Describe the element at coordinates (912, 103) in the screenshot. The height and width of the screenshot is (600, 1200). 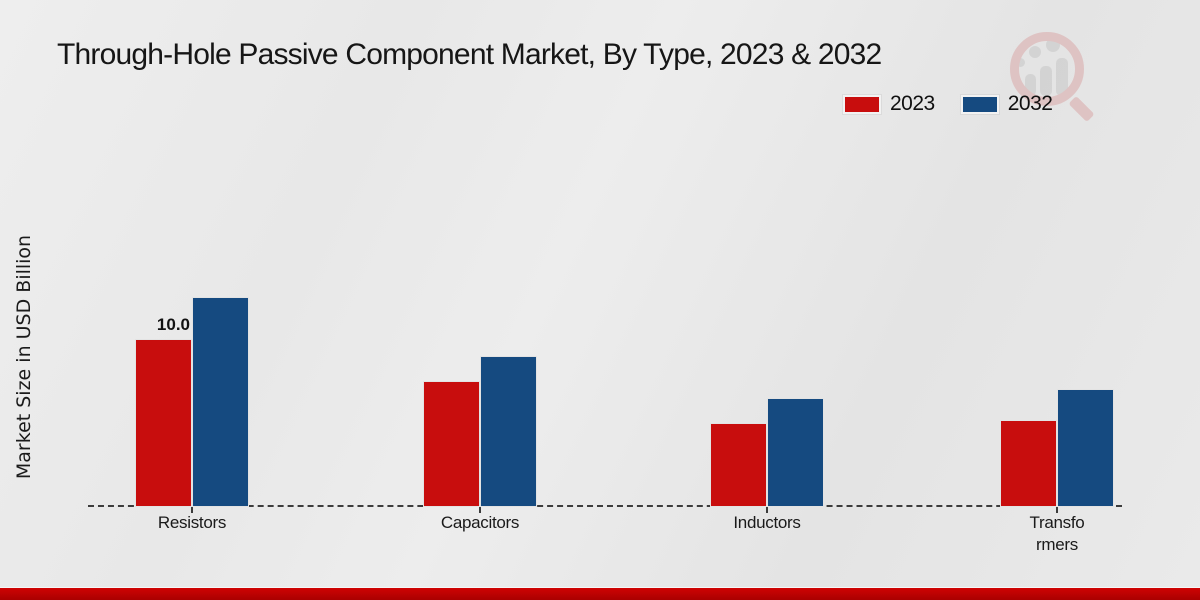
I see `legend-label-2023: 2023` at that location.